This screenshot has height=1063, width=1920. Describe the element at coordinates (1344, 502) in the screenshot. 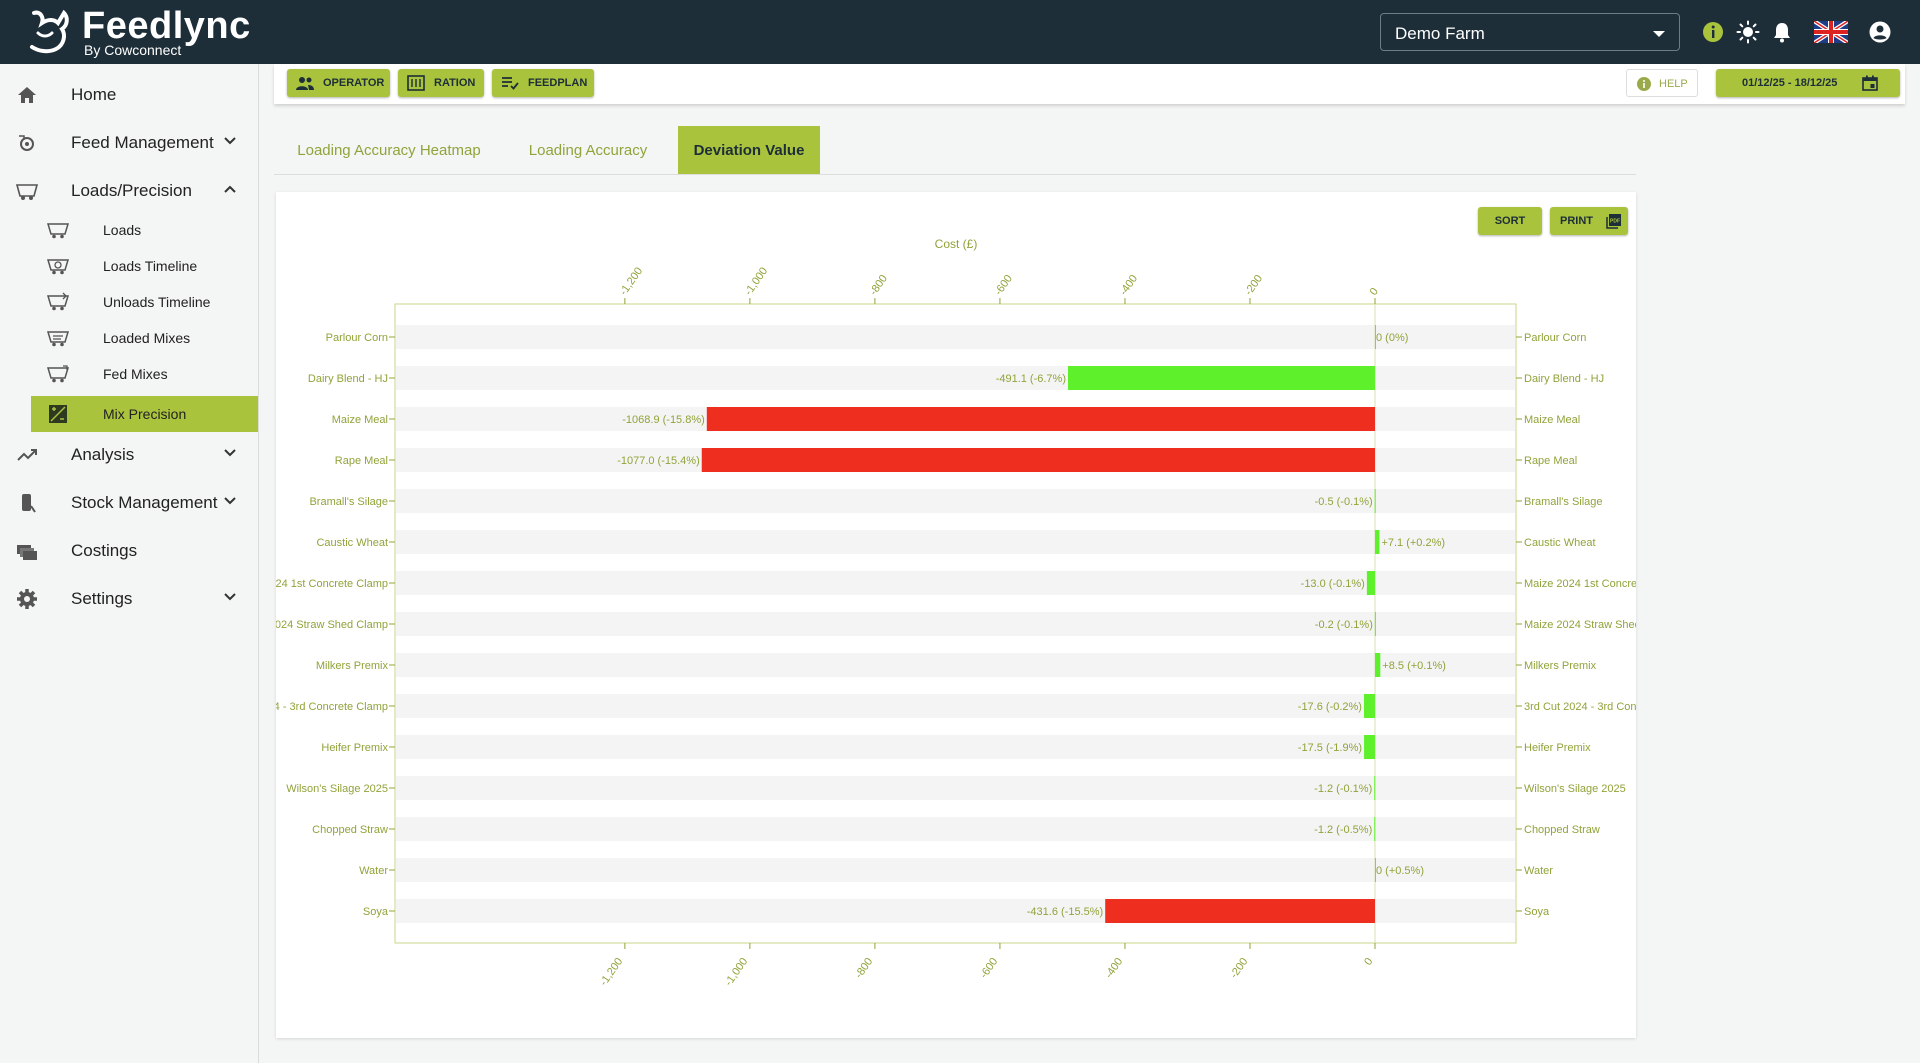

I see `data-label: -0.5 (-0.1%)` at that location.